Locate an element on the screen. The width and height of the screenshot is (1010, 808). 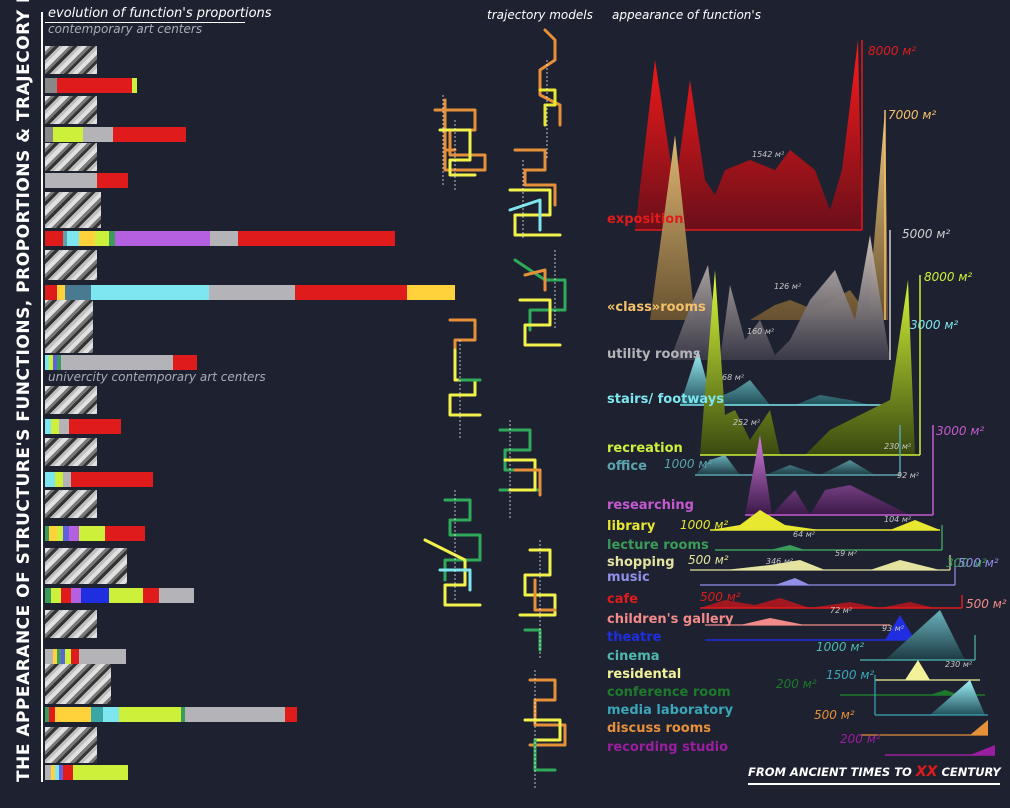
small-value-label: 126 м² is located at coordinates (788, 286).